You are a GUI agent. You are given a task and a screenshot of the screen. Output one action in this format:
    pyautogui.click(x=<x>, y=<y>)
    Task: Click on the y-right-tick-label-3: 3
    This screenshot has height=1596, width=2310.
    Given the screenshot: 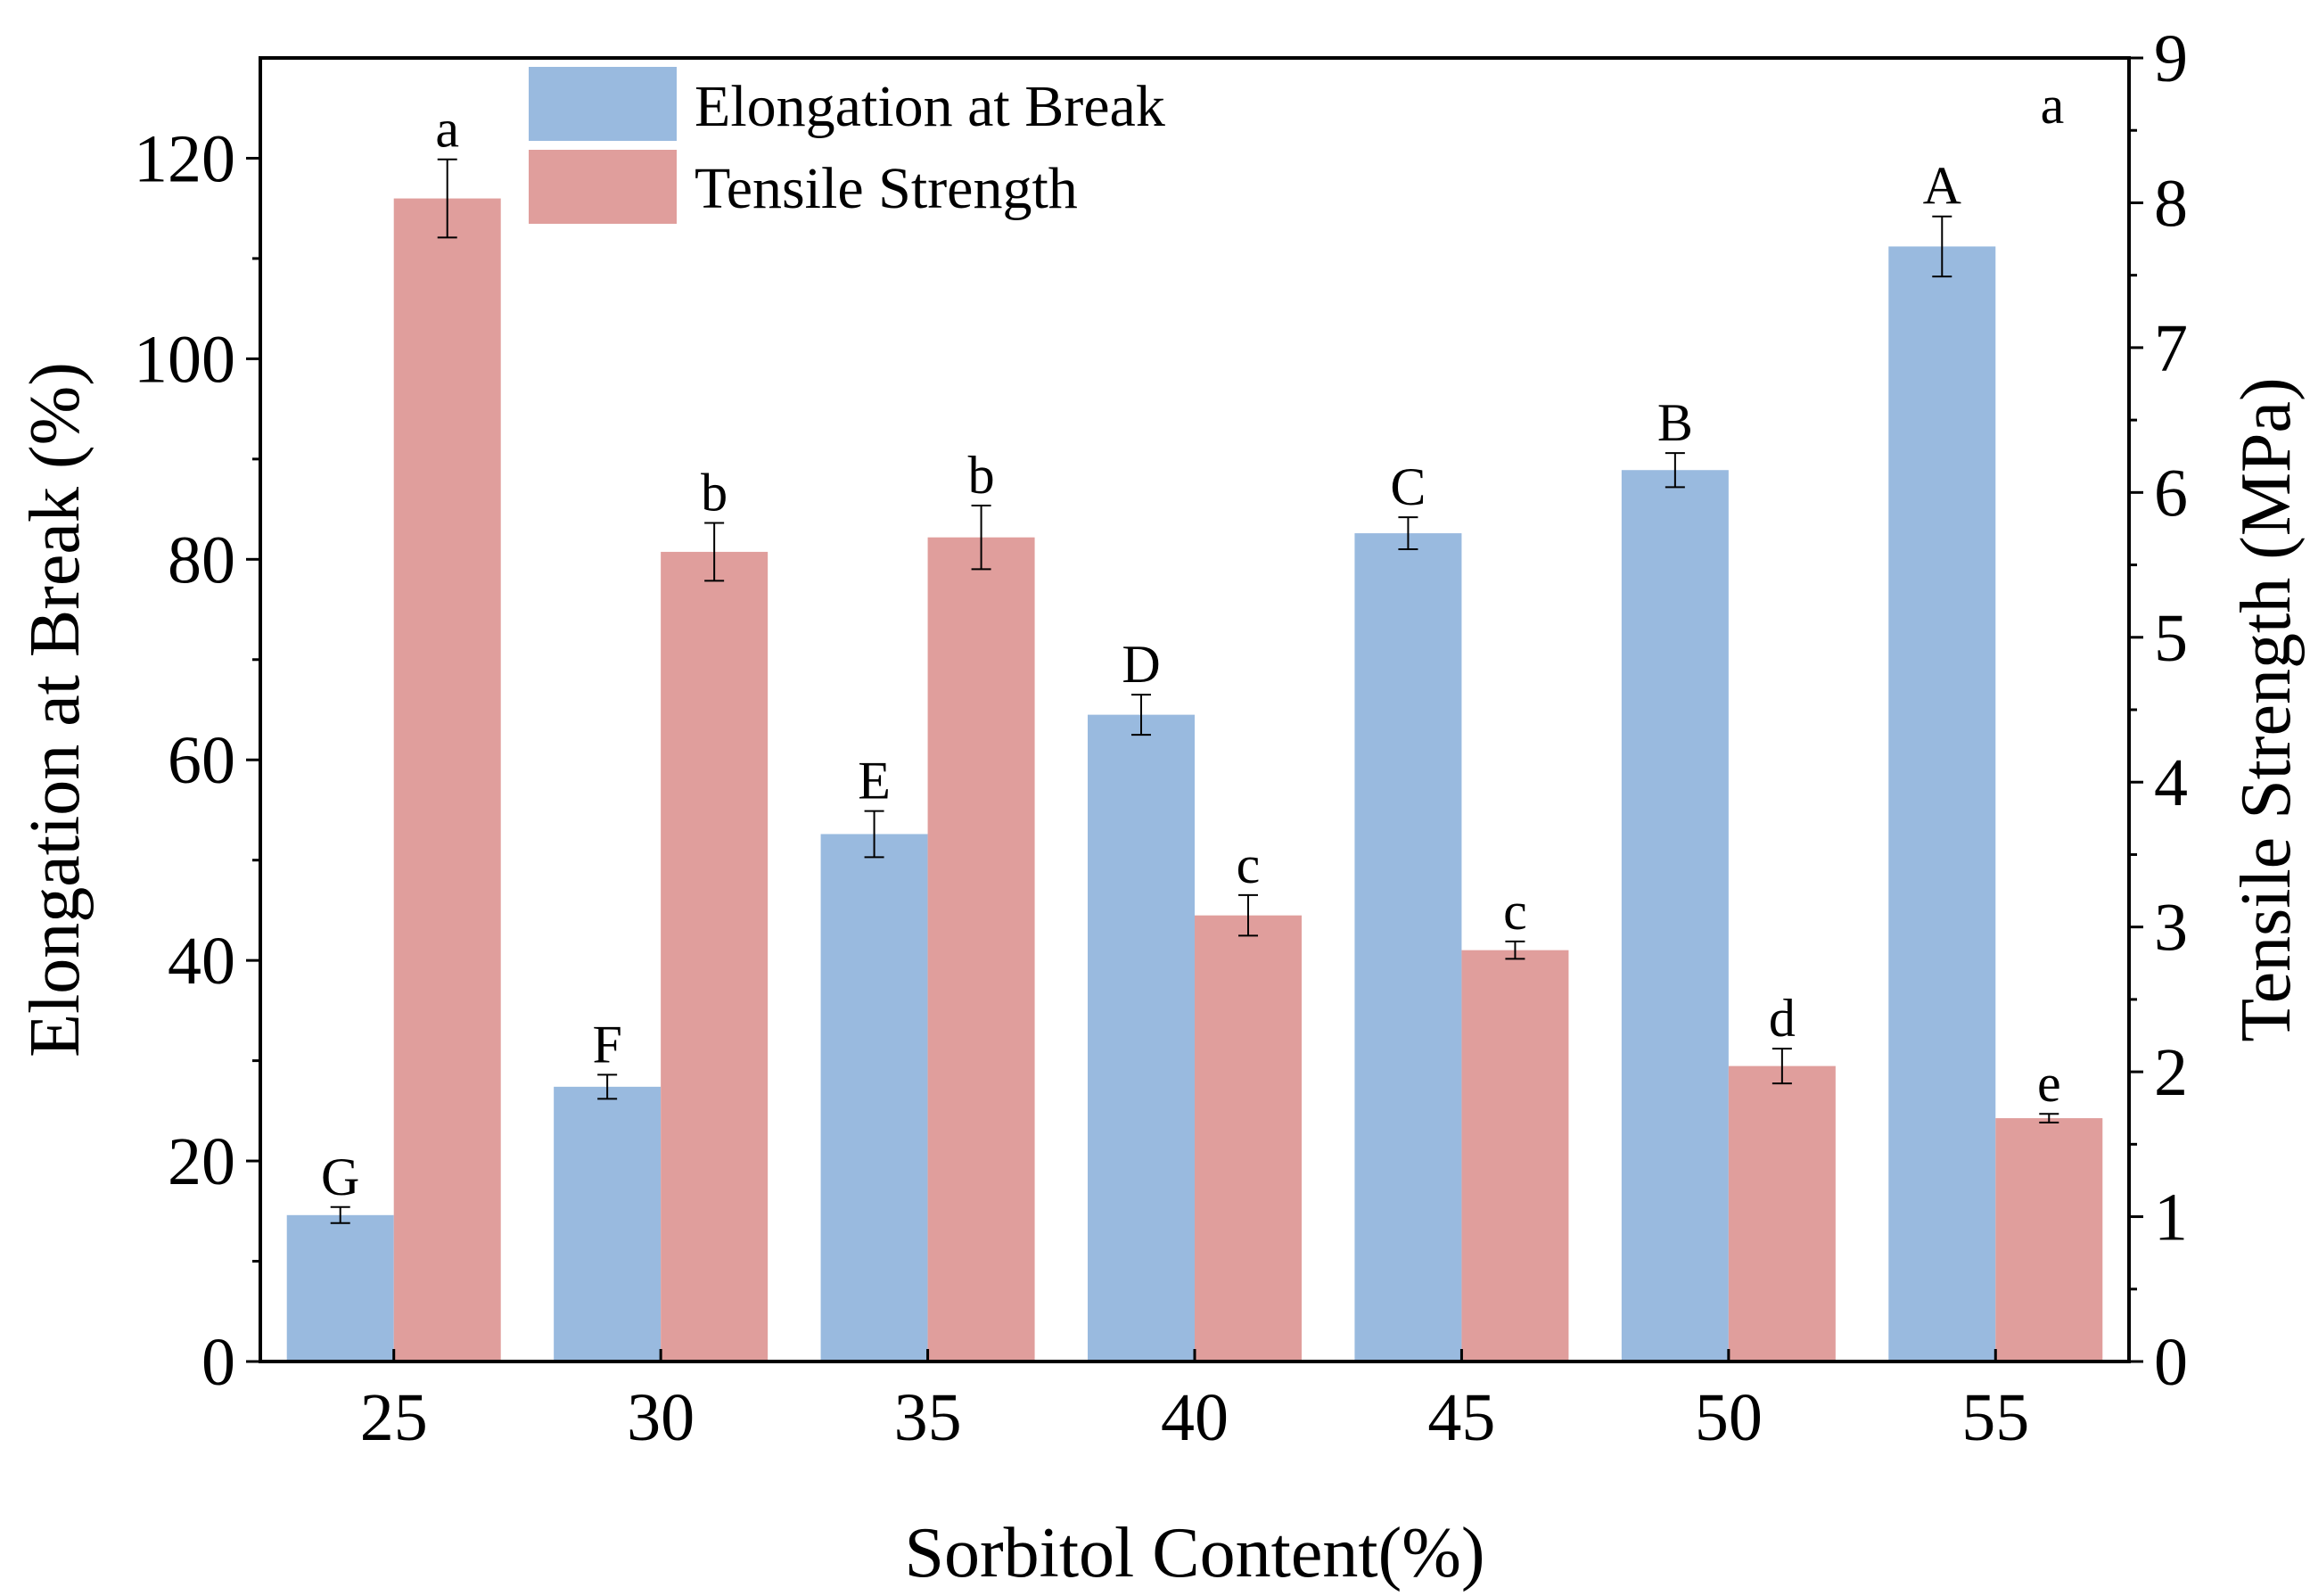 What is the action you would take?
    pyautogui.click(x=2171, y=928)
    